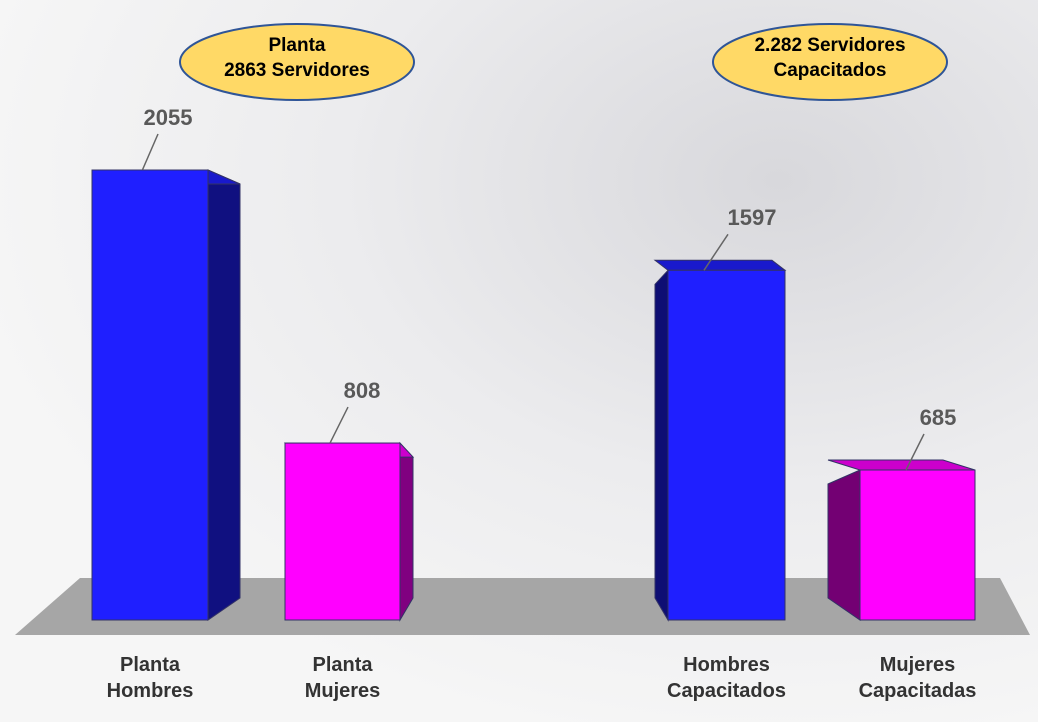 The image size is (1038, 722). Describe the element at coordinates (938, 417) in the screenshot. I see `value-label: 685` at that location.